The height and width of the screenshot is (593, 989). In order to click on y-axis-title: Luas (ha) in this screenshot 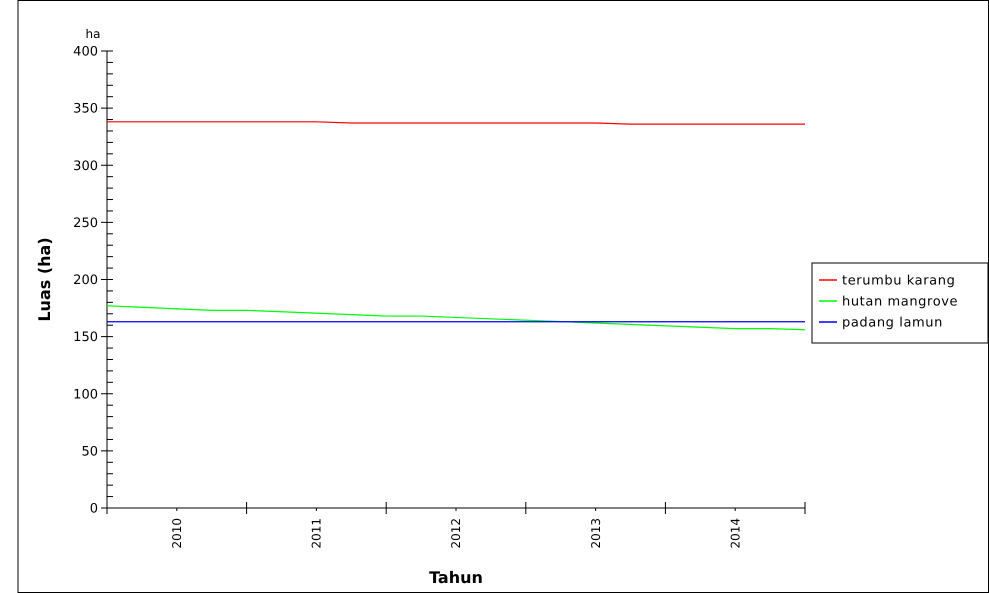, I will do `click(44, 279)`.